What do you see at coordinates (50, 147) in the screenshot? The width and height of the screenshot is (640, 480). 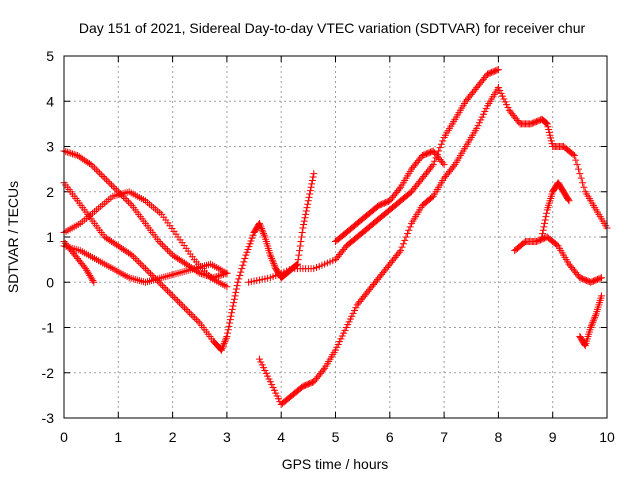 I see `y-tick-label: 3` at bounding box center [50, 147].